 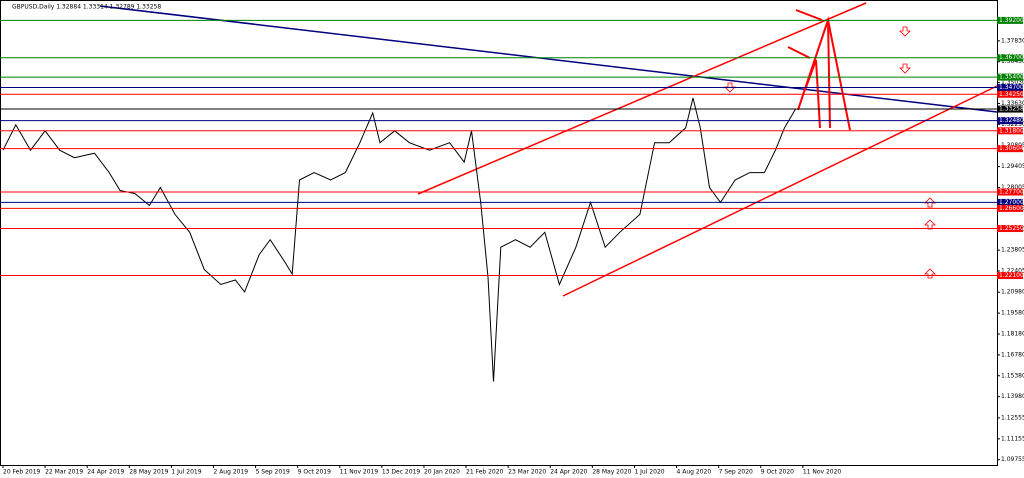 What do you see at coordinates (777, 472) in the screenshot?
I see `x-tick-label: 9 Oct 2020` at bounding box center [777, 472].